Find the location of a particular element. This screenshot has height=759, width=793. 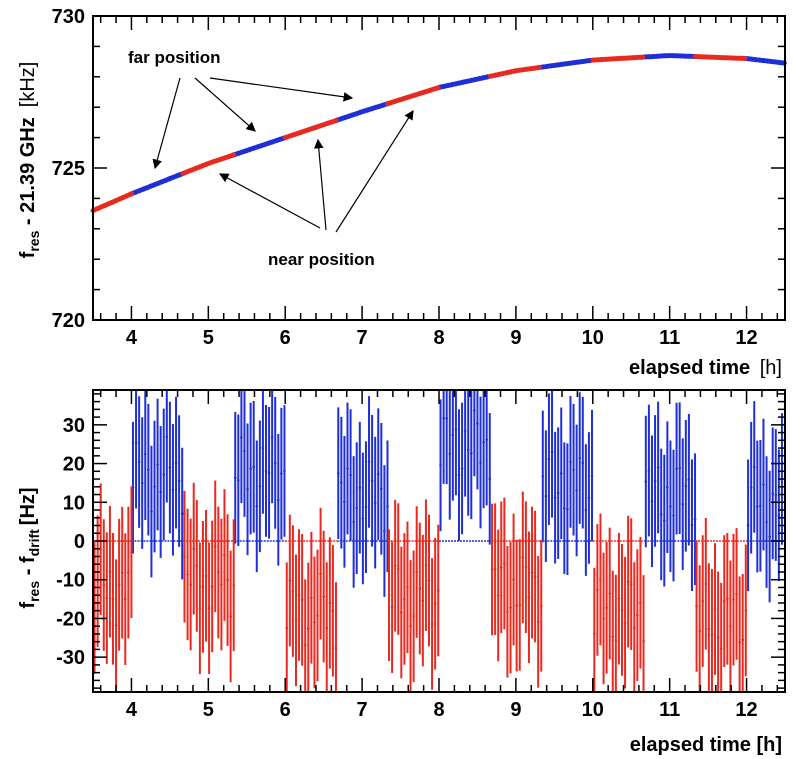

x-tick-label: 4 is located at coordinates (132, 338).